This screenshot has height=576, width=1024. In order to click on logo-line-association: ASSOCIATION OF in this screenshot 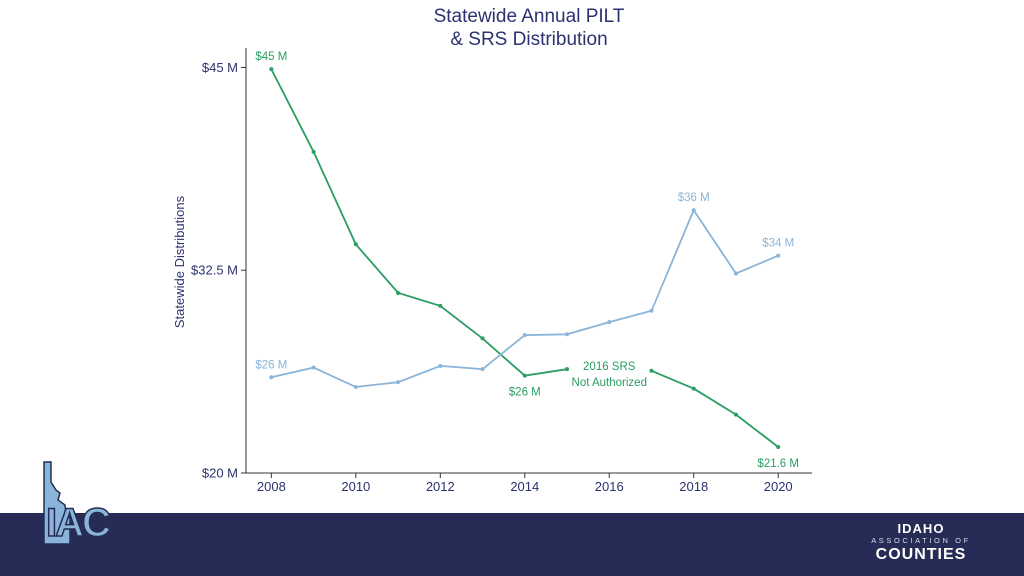, I will do `click(921, 540)`.